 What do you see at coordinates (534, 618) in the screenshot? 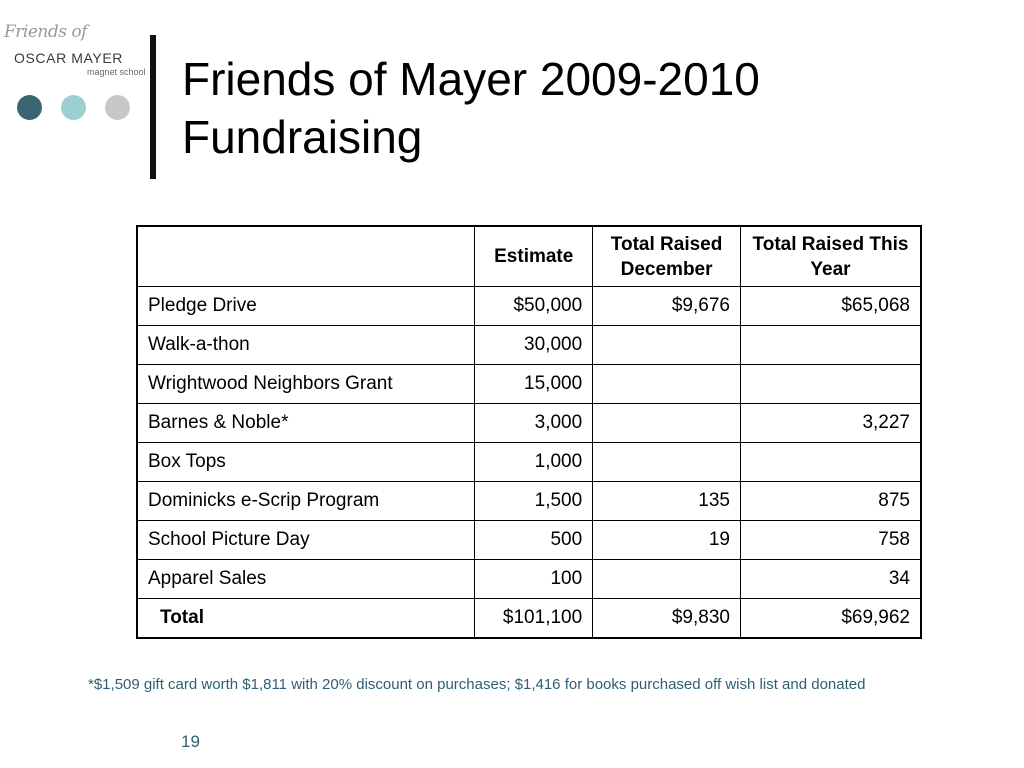
I see `total-estimate: $101,100` at bounding box center [534, 618].